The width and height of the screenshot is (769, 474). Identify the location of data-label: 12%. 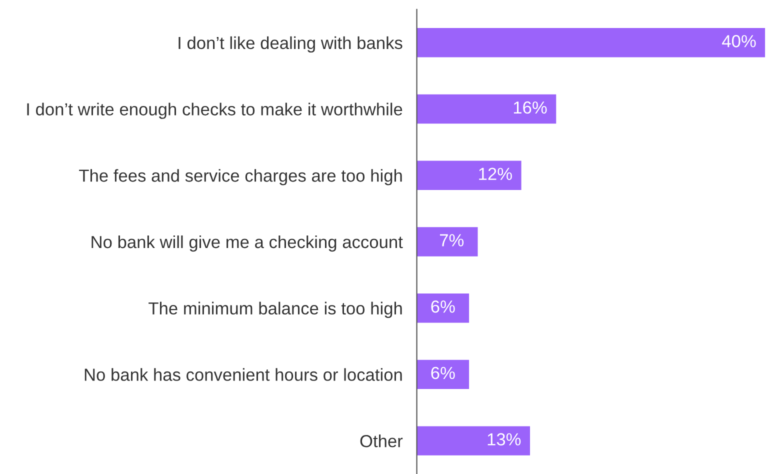
(495, 174).